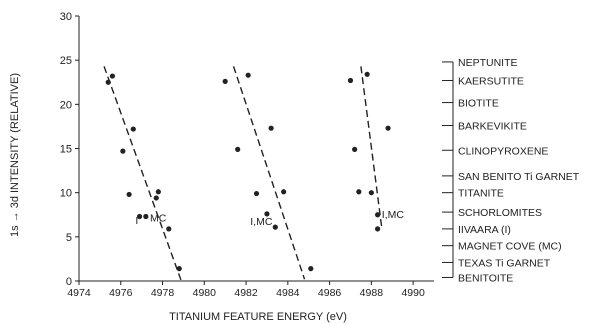 The image size is (612, 324). What do you see at coordinates (330, 293) in the screenshot?
I see `x-tick-label: 4986` at bounding box center [330, 293].